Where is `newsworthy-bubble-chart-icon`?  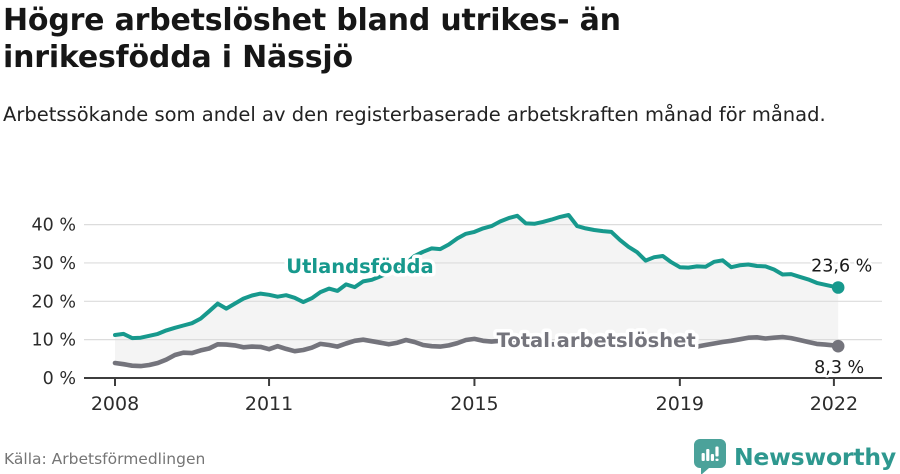
newsworthy-bubble-chart-icon is located at coordinates (709, 456).